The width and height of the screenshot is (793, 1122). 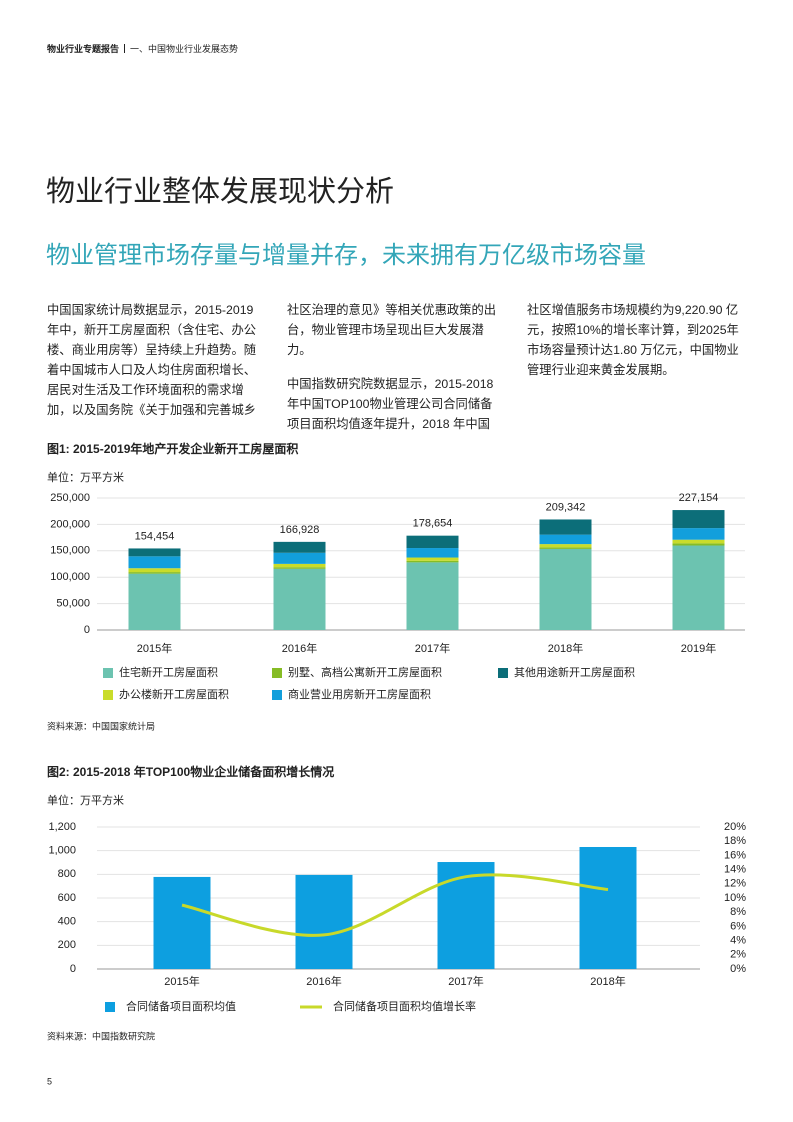 I want to click on total-label: 178,654, so click(x=433, y=524).